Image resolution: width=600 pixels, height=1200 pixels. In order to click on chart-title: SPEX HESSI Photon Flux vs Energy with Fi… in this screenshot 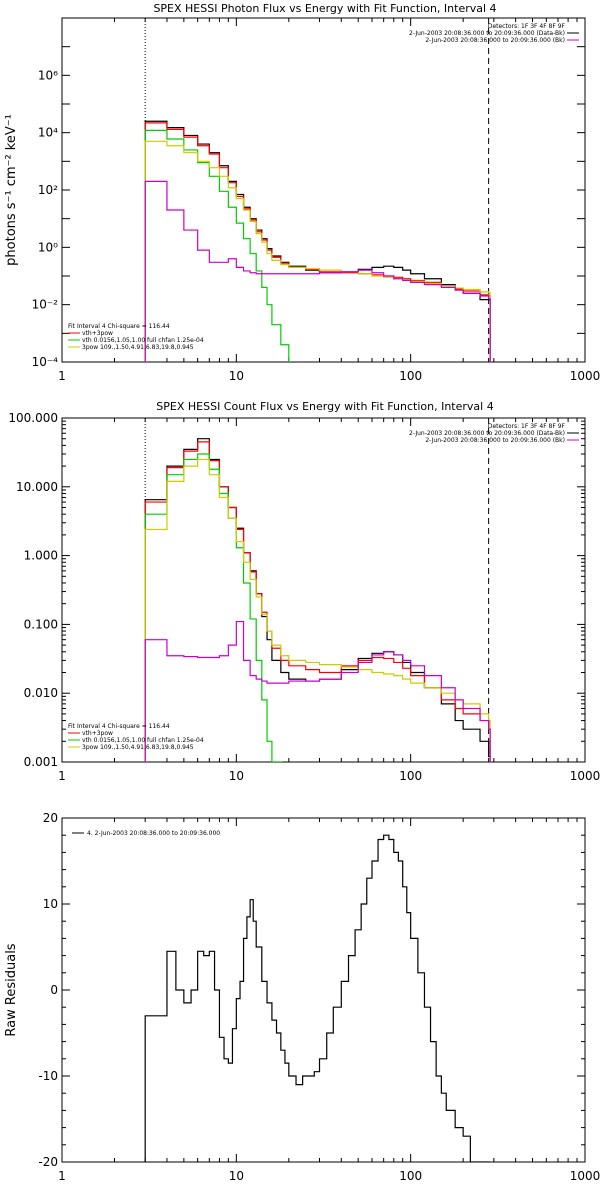, I will do `click(324, 8)`.